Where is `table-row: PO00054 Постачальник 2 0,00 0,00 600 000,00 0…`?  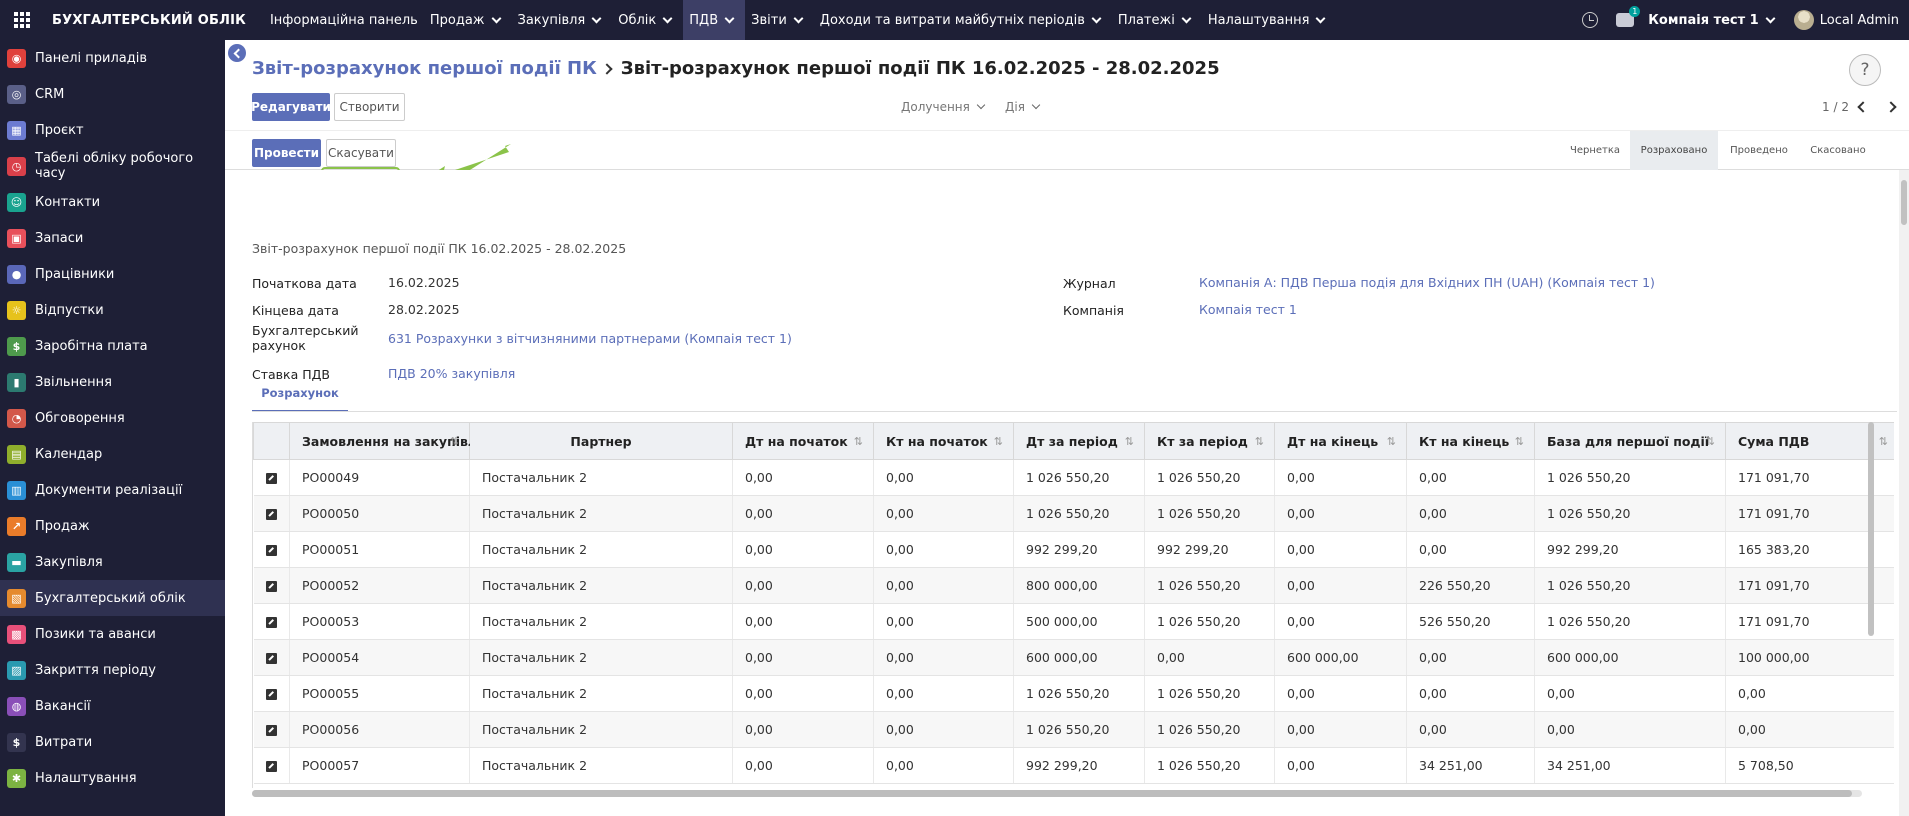 table-row: PO00054 Постачальник 2 0,00 0,00 600 000,00 0… is located at coordinates (1073, 657).